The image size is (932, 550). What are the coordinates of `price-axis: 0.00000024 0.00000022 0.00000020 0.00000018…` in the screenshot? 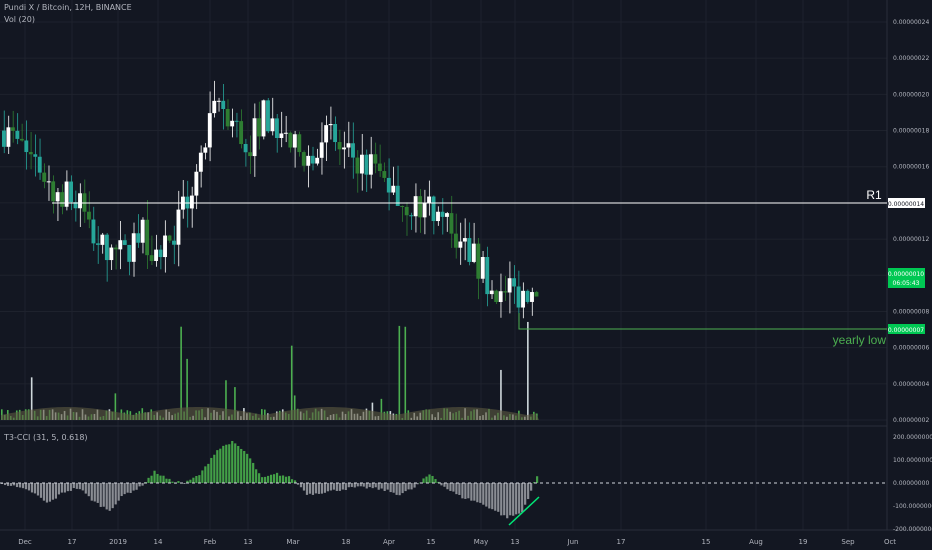 It's located at (911, 221).